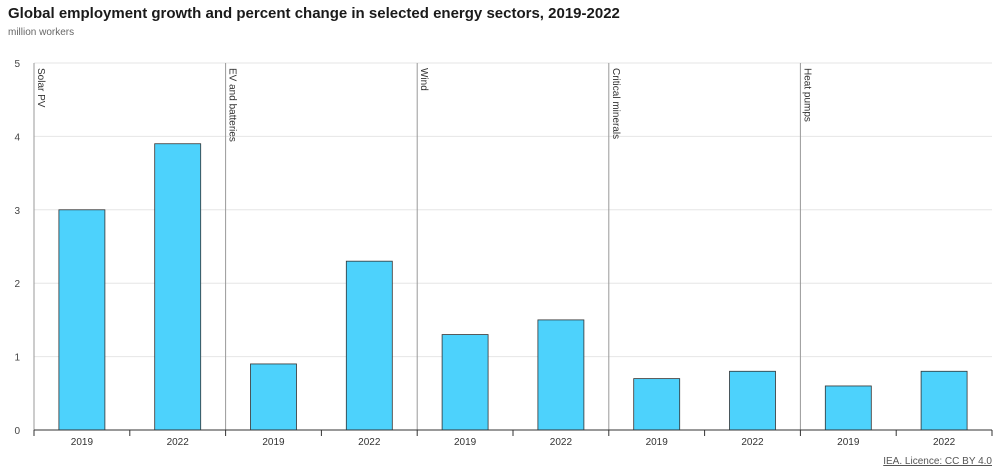 Image resolution: width=1000 pixels, height=474 pixels. What do you see at coordinates (17, 431) in the screenshot?
I see `y-tick-label: 0` at bounding box center [17, 431].